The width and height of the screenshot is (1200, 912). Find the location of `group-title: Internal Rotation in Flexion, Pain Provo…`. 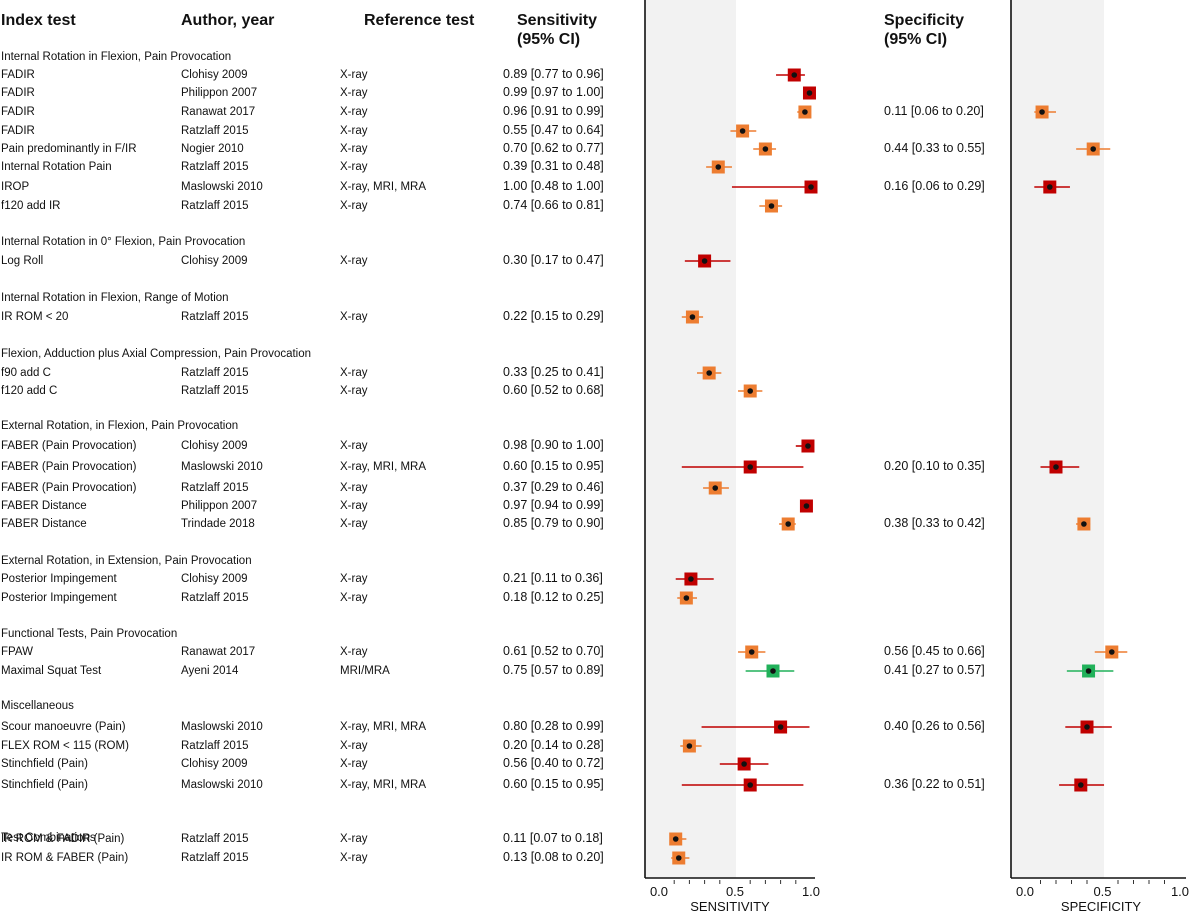

group-title: Internal Rotation in Flexion, Pain Provo… is located at coordinates (116, 57).